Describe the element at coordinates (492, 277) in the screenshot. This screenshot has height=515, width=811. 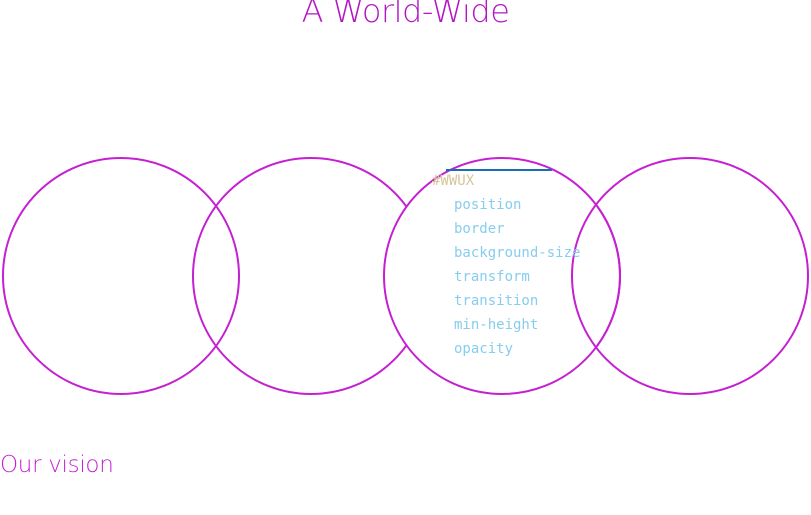
I see `code-property: transform` at that location.